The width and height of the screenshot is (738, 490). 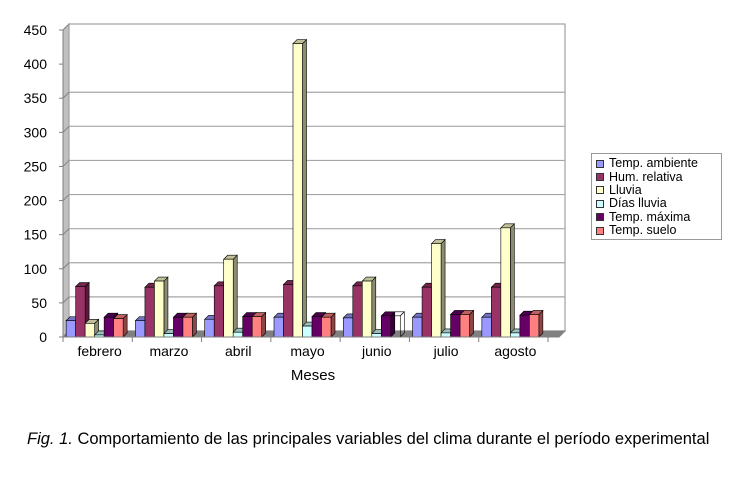 I want to click on legend-label: Temp. máxima, so click(x=650, y=216).